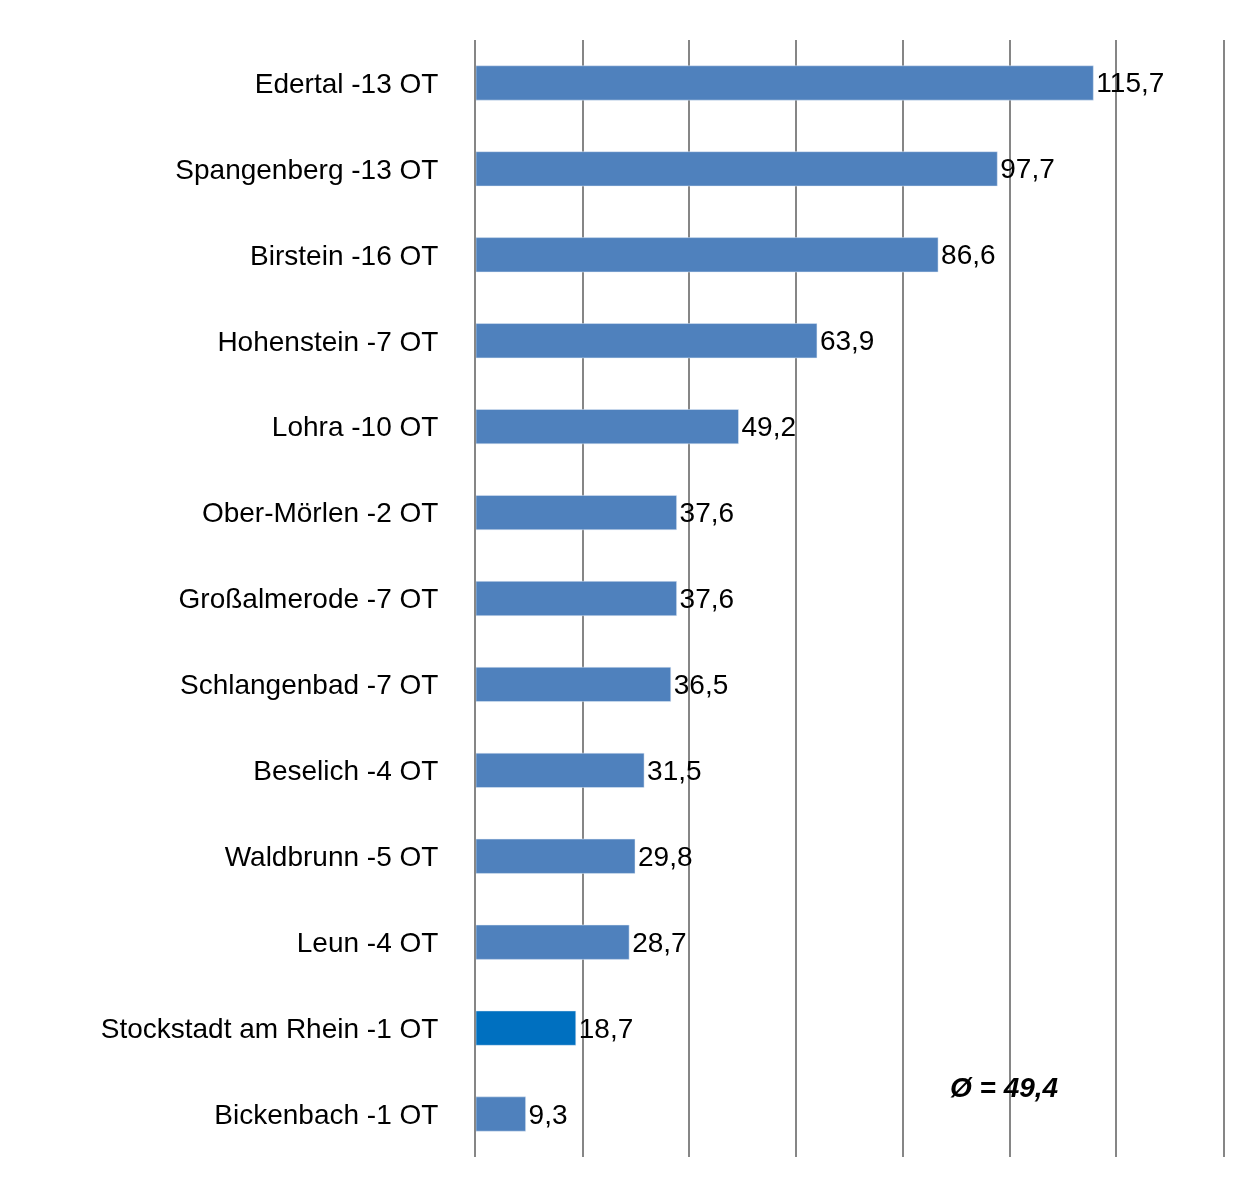  Describe the element at coordinates (367, 942) in the screenshot. I see `y-tick-label: Leun -4 OT` at that location.